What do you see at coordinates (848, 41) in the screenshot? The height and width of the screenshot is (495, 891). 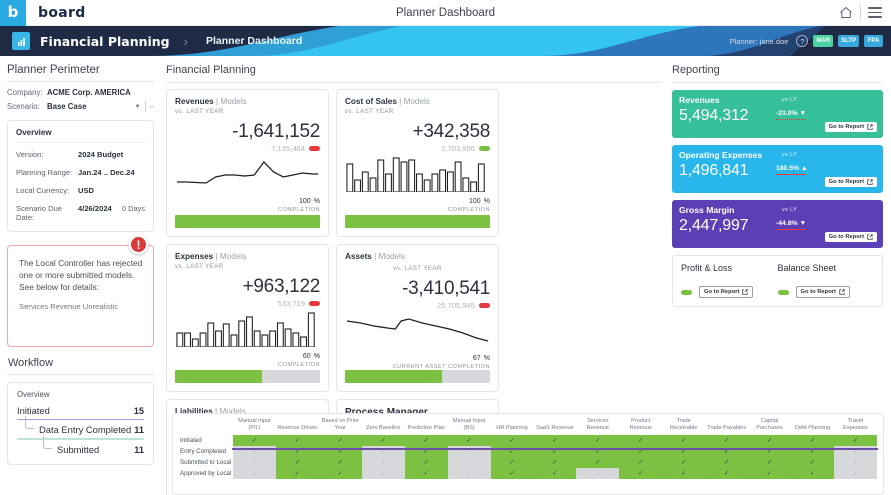 I see `badge-sltp: SLTP` at bounding box center [848, 41].